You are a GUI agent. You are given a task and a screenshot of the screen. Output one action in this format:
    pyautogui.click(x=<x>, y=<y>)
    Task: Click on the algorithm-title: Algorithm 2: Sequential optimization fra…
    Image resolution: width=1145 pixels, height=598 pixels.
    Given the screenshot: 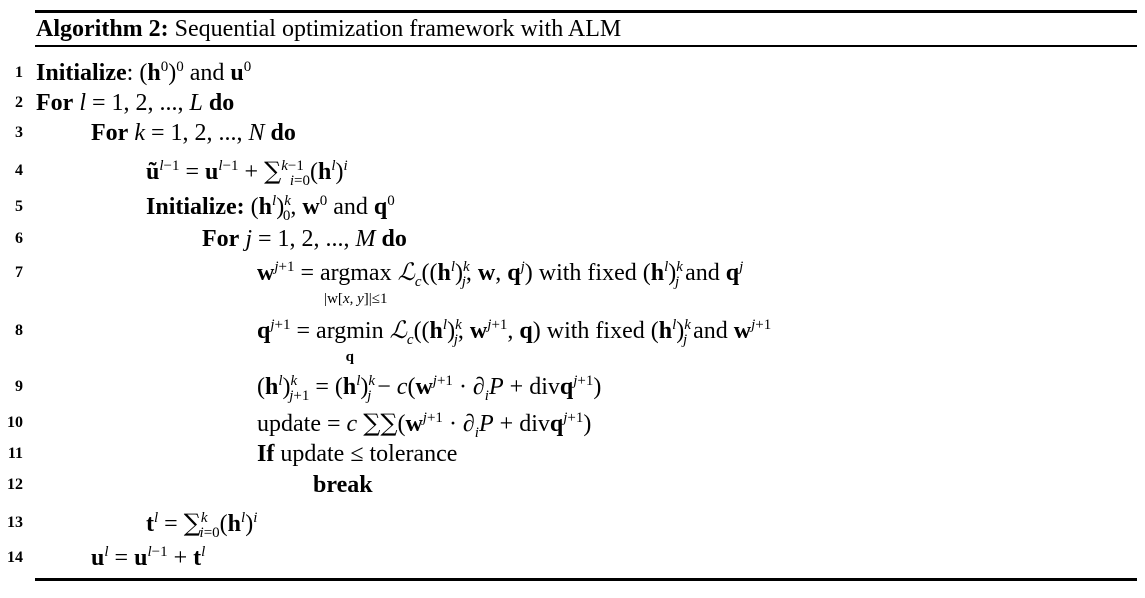 What is the action you would take?
    pyautogui.click(x=328, y=29)
    